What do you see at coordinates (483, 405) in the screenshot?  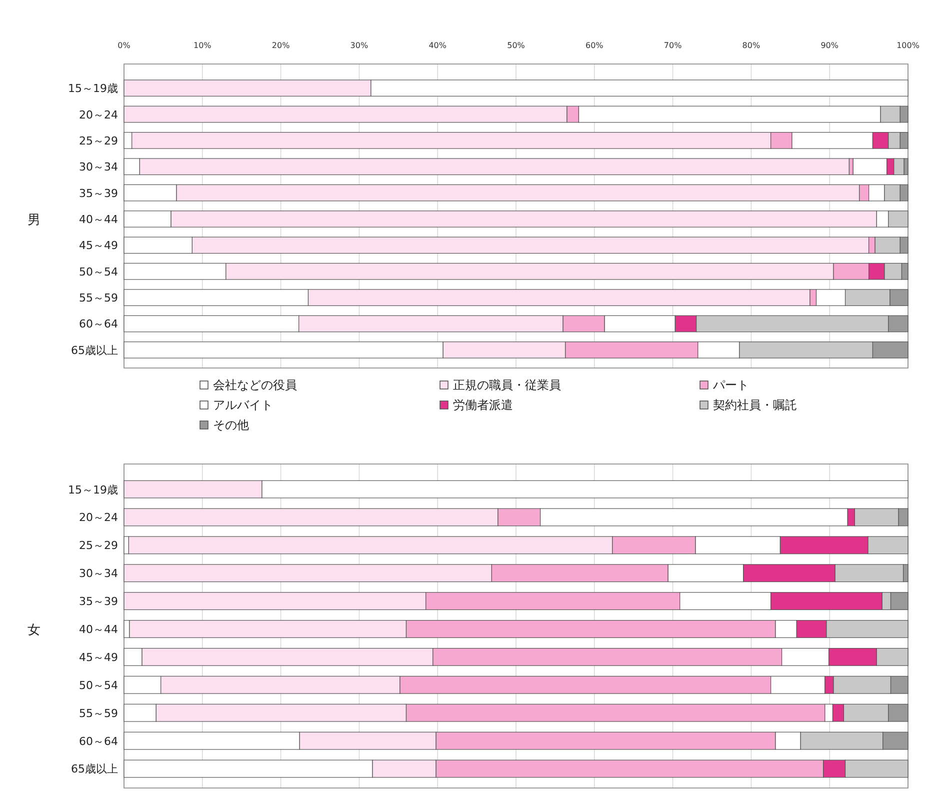 I see `legend-label: 労働者派遣` at bounding box center [483, 405].